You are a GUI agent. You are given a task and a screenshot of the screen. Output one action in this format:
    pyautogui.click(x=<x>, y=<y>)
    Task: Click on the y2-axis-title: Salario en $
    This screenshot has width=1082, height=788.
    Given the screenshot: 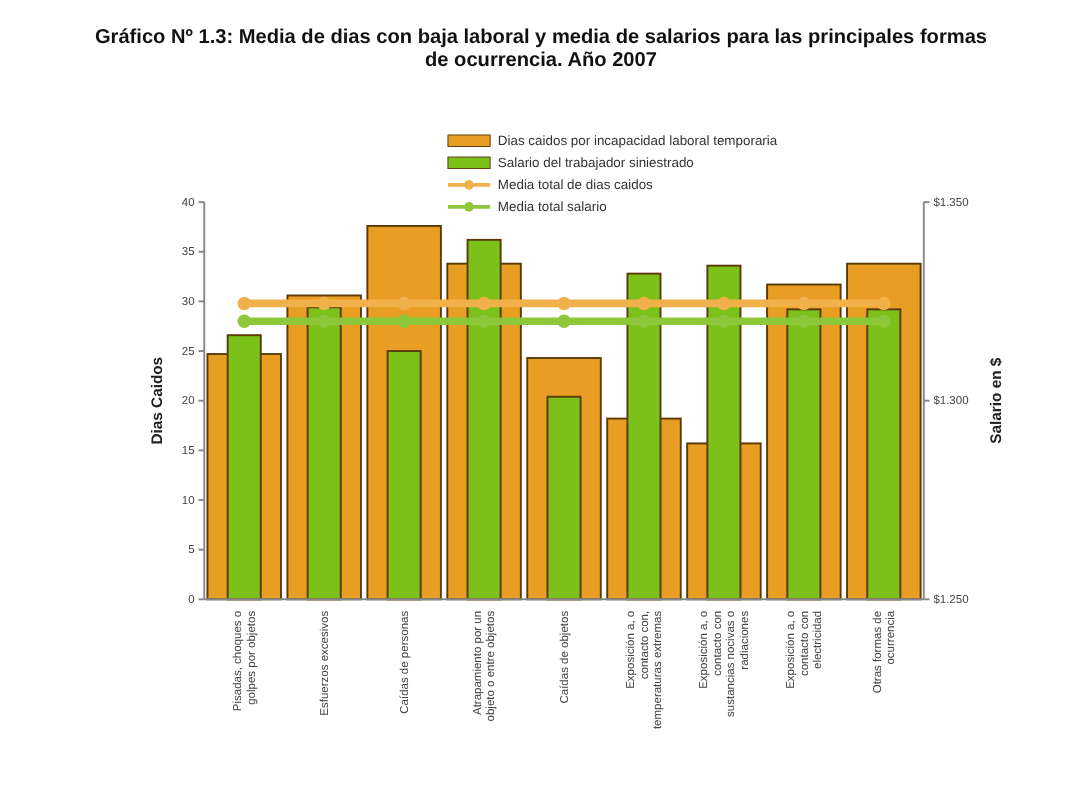 What is the action you would take?
    pyautogui.click(x=995, y=400)
    